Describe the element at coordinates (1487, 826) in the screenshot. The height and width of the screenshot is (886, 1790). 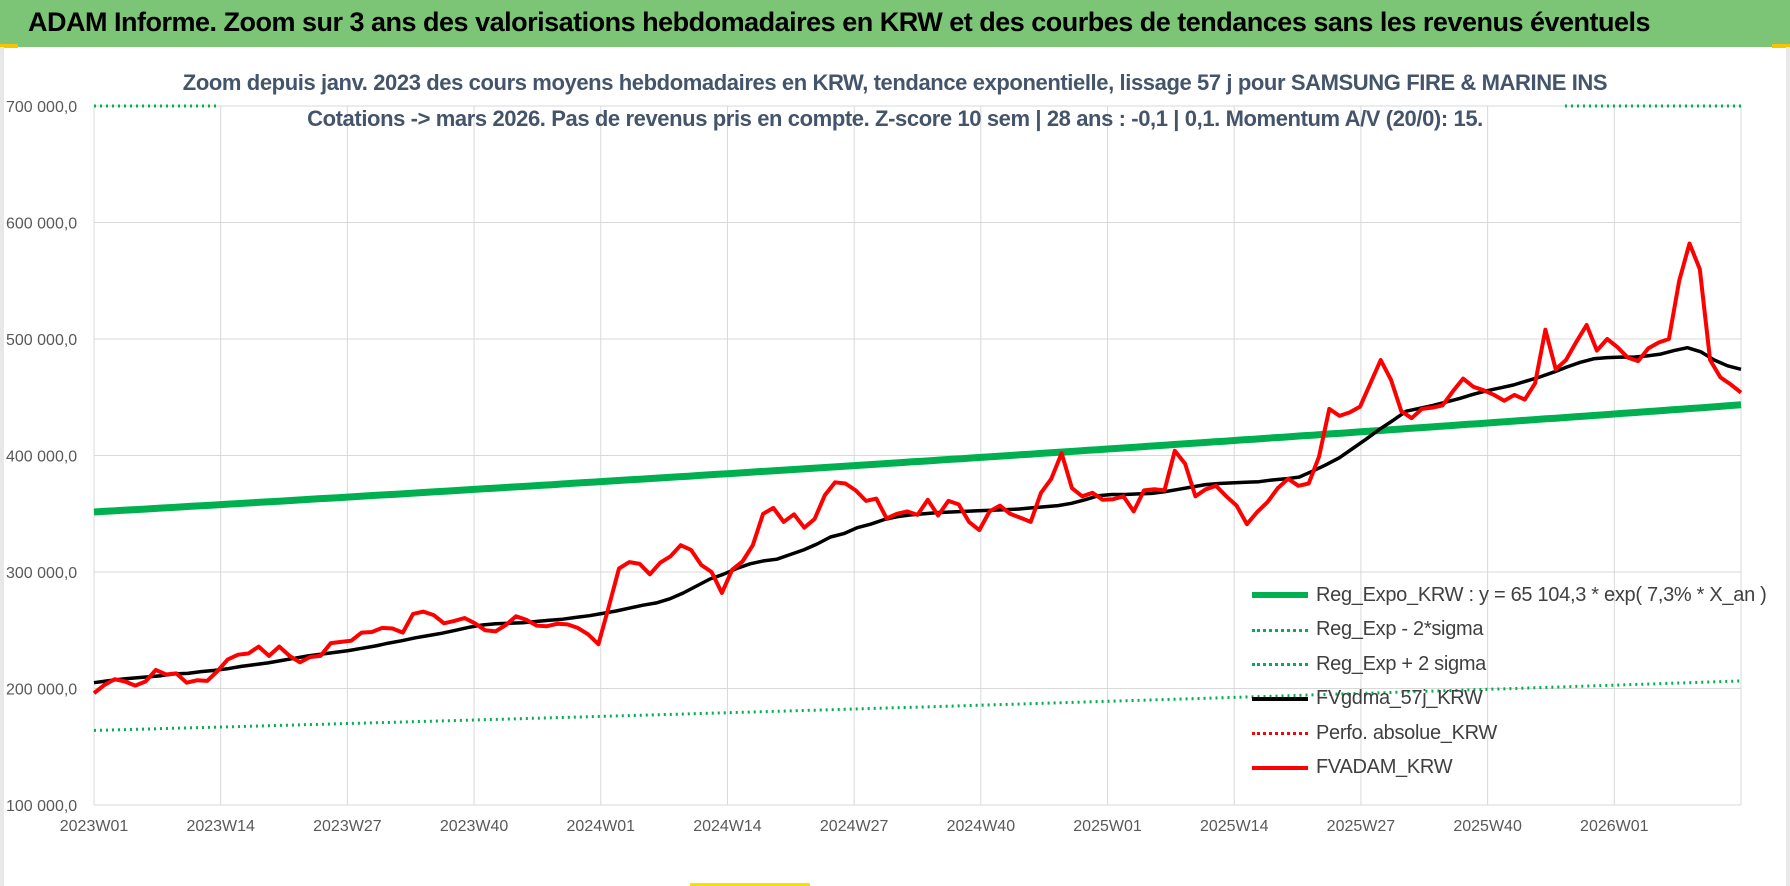
I see `x-tick-label: 2025W40` at that location.